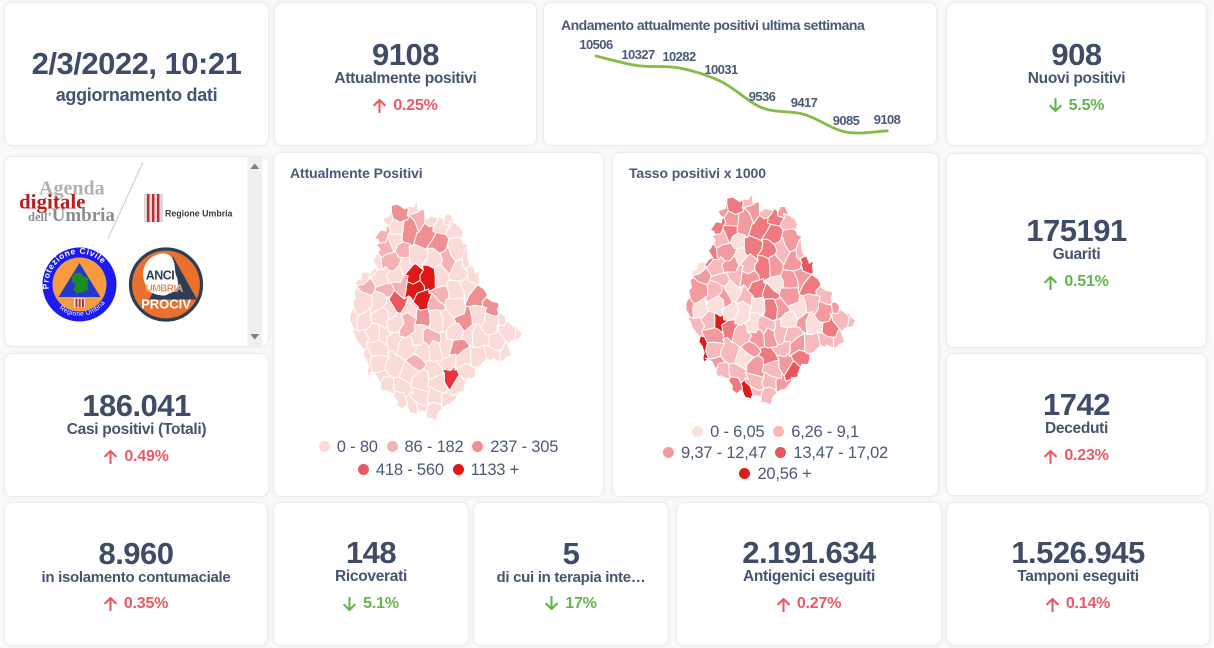 This screenshot has height=648, width=1214. What do you see at coordinates (596, 44) in the screenshot?
I see `svg-text: 10506` at bounding box center [596, 44].